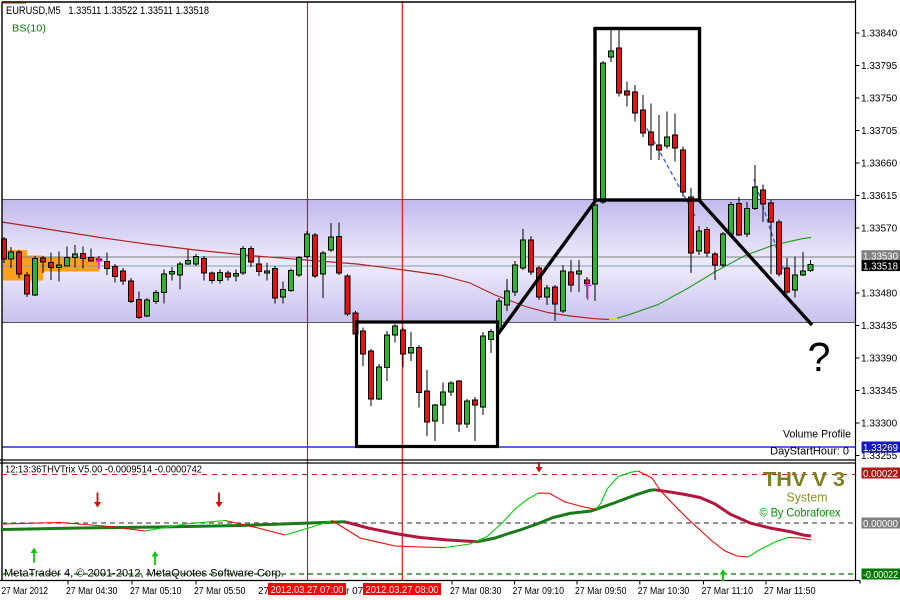 The width and height of the screenshot is (900, 600). Describe the element at coordinates (728, 591) in the screenshot. I see `svg-text: 27 Mar 11:10` at that location.